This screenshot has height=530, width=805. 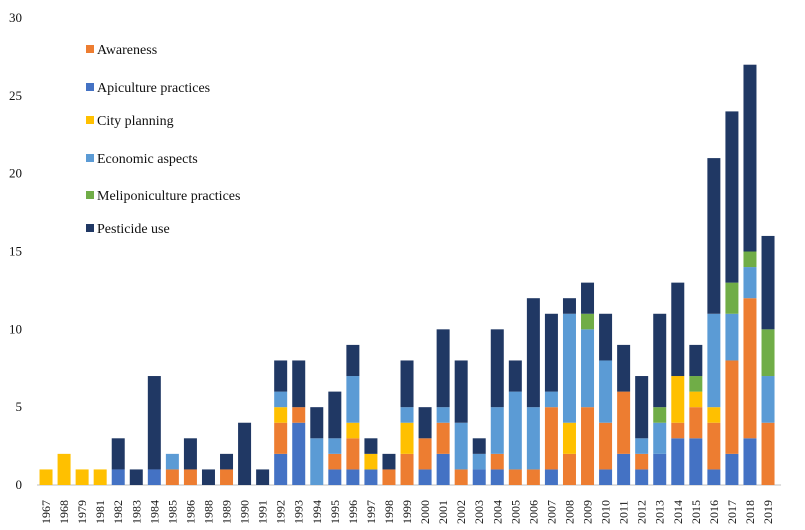 I want to click on x-tick-label: 1986, so click(x=190, y=512).